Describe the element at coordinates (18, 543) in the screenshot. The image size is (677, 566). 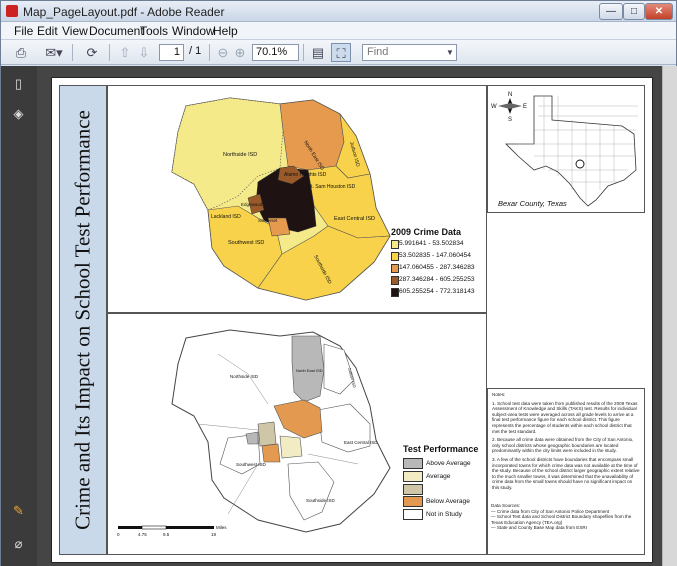
I see `attachment-icon: ⌀` at that location.